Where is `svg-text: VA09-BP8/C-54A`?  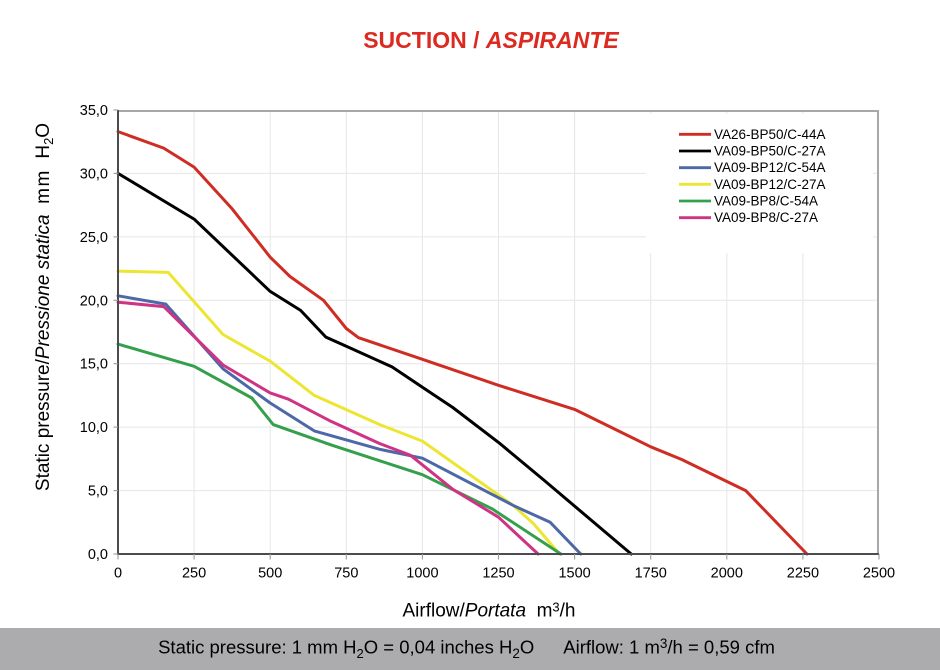 svg-text: VA09-BP8/C-54A is located at coordinates (766, 201).